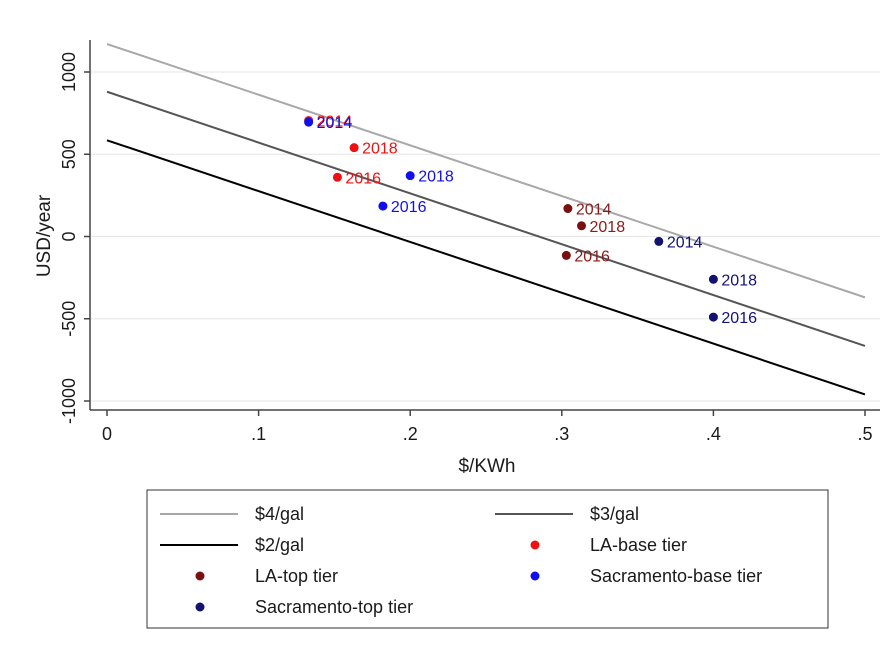  I want to click on legend-label: Sacramento-base tier, so click(676, 576).